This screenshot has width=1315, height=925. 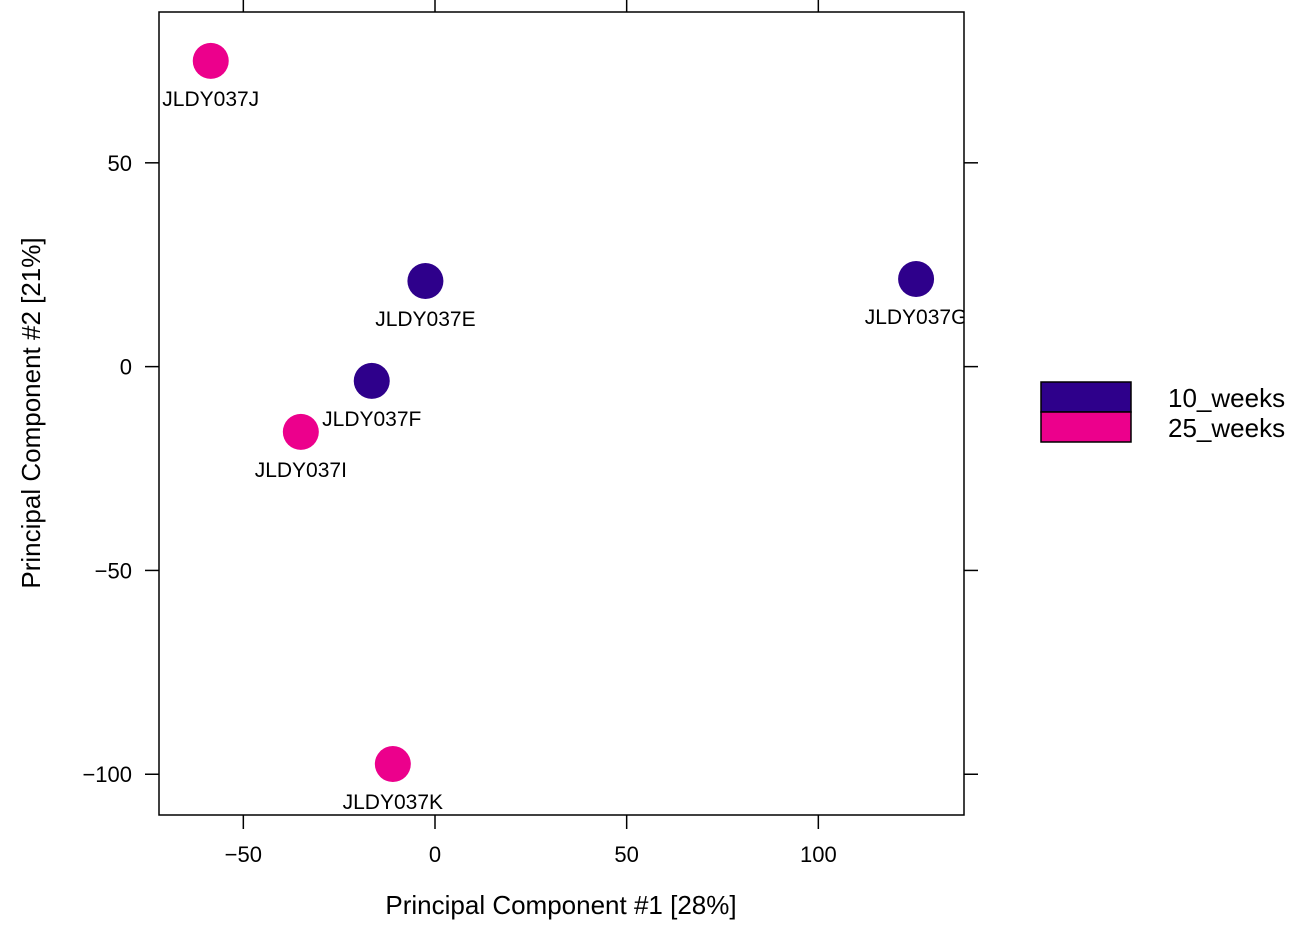 What do you see at coordinates (120, 163) in the screenshot?
I see `y-tick-label: 50` at bounding box center [120, 163].